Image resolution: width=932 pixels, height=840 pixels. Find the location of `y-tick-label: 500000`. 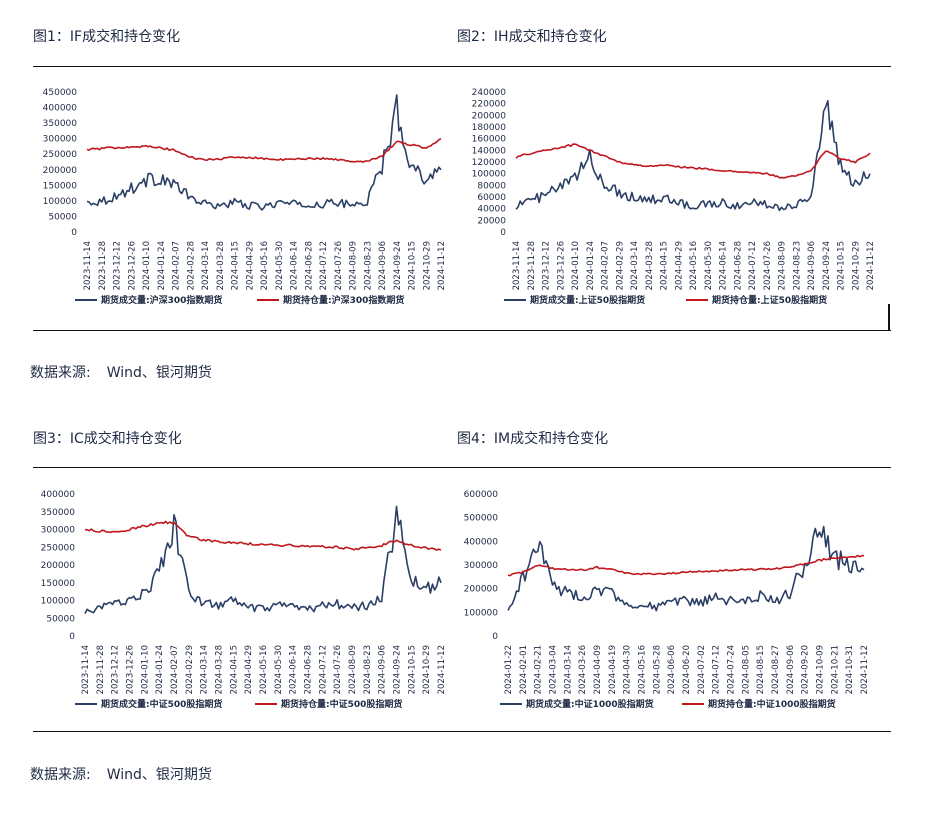

y-tick-label: 500000 is located at coordinates (481, 519).